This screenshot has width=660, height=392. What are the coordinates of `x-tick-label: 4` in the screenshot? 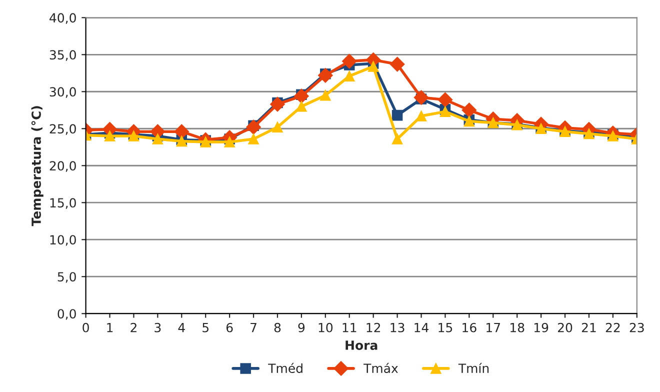 It's located at (181, 327).